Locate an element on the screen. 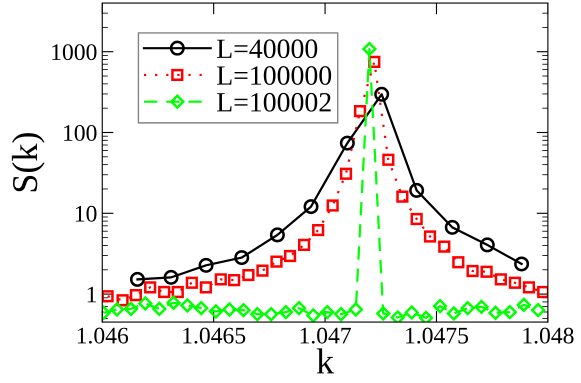  y-axis-title: S(k) is located at coordinates (28, 162).